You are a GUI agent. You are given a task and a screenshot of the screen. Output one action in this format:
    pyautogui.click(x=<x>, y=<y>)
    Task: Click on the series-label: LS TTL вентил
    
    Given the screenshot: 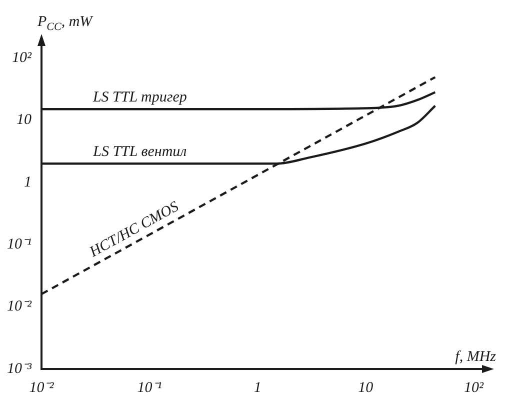 What is the action you would take?
    pyautogui.click(x=140, y=152)
    